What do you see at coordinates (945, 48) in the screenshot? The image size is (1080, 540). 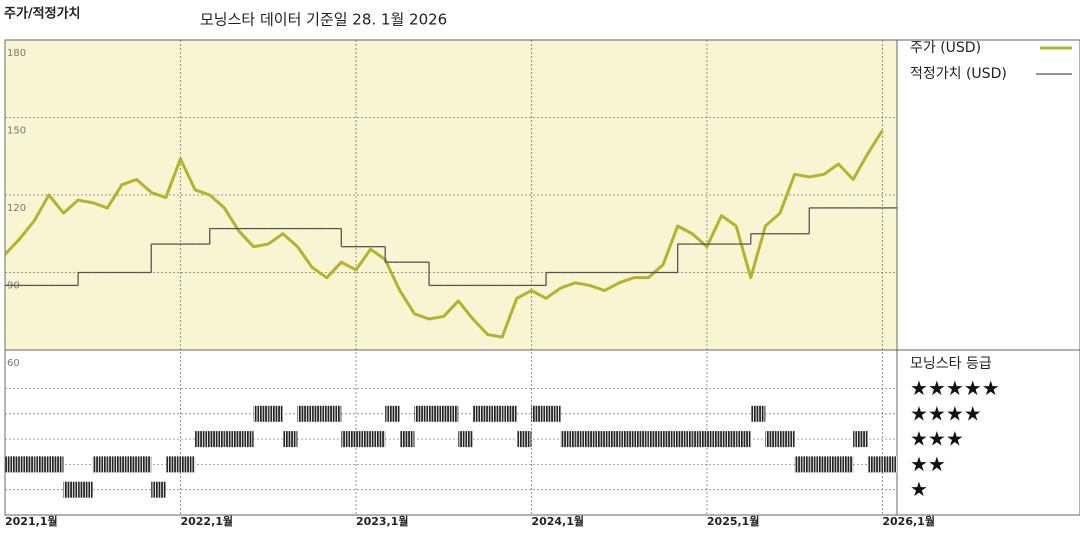 I see `legend-label: 주가 (USD)` at bounding box center [945, 48].